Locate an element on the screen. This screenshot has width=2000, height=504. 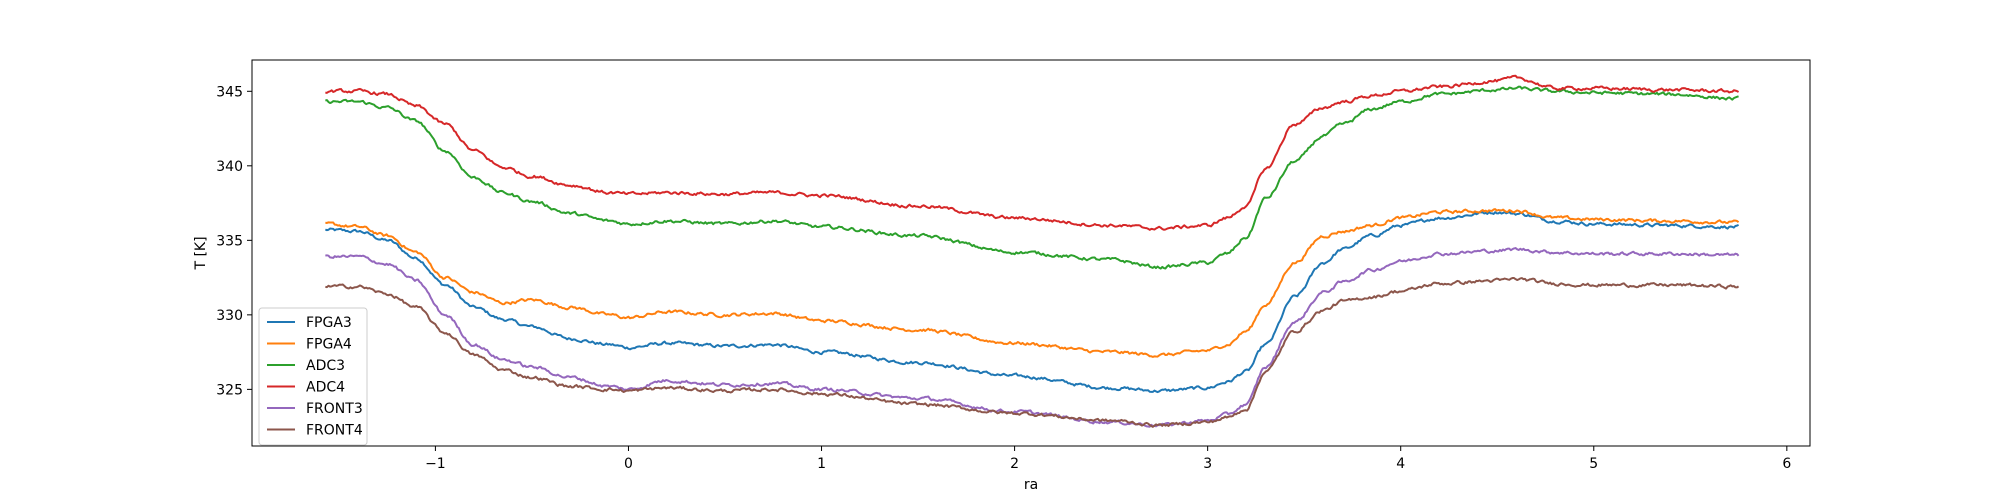
y-axis: 325 330 335 340 345 is located at coordinates (234, 241).